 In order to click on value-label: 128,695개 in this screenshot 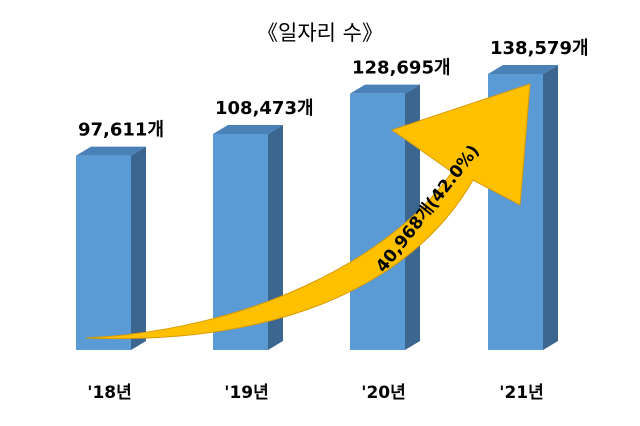, I will do `click(401, 68)`.